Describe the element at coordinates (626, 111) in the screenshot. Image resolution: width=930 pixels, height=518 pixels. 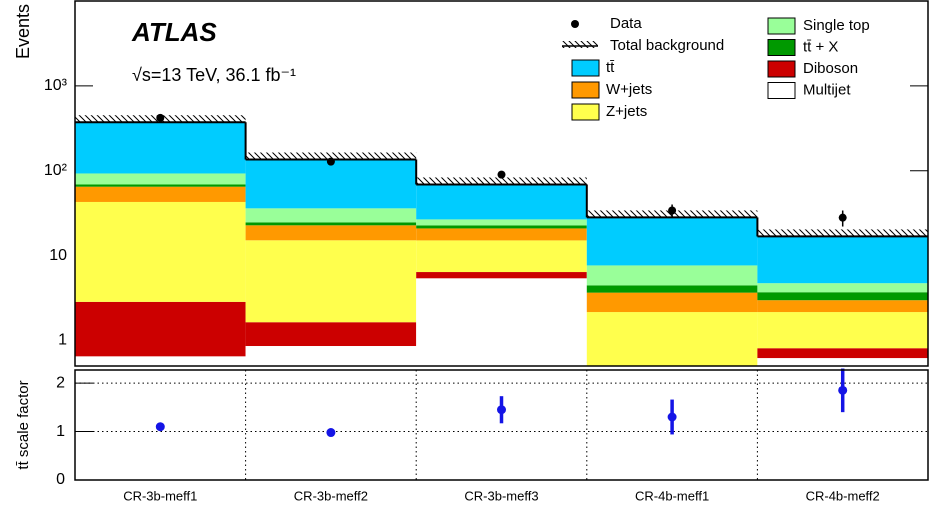
I see `legend-label: Z+jets` at that location.